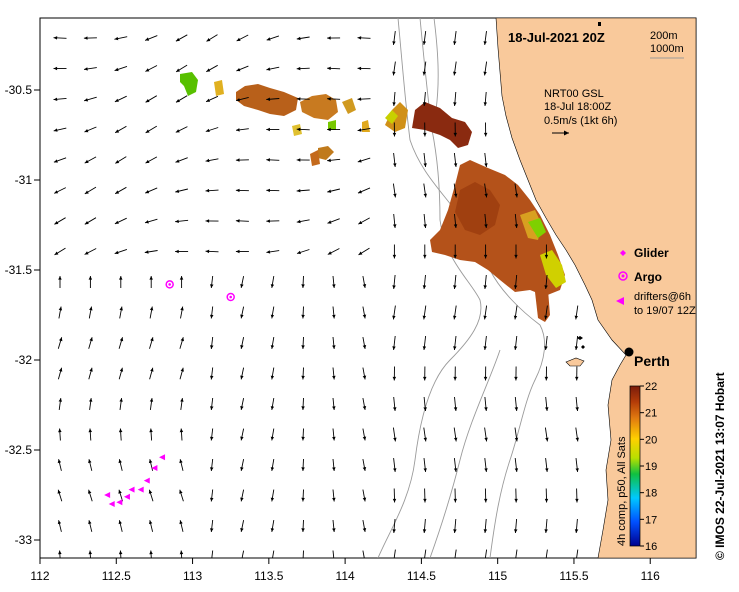  Describe the element at coordinates (24, 540) in the screenshot. I see `y-tick-label: -33` at that location.